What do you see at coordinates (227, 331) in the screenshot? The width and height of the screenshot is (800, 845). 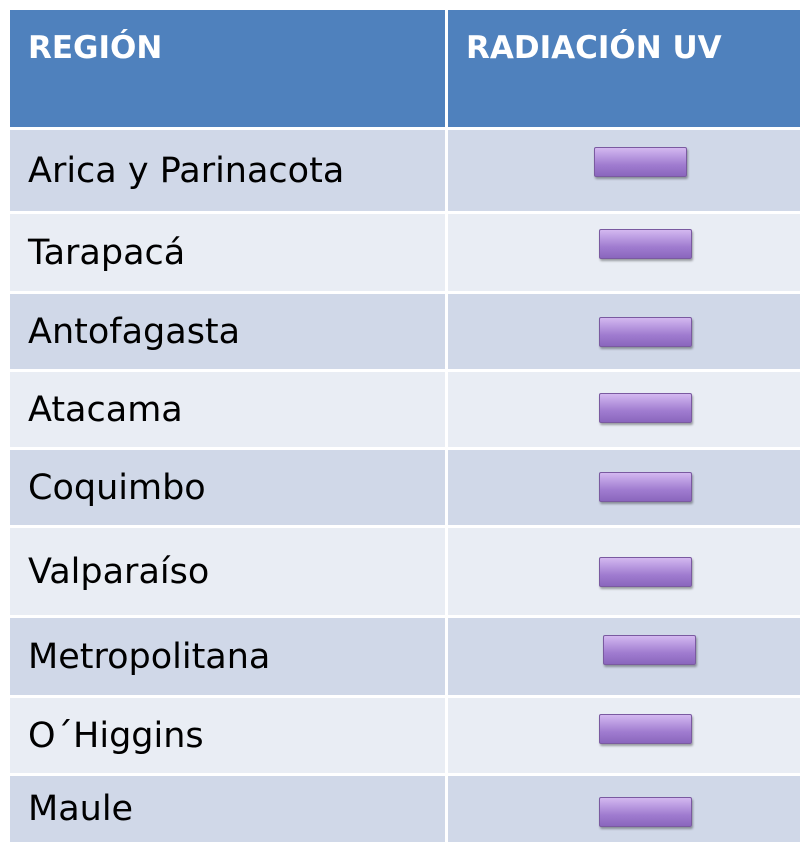 I see `region-cell: Antofagasta` at bounding box center [227, 331].